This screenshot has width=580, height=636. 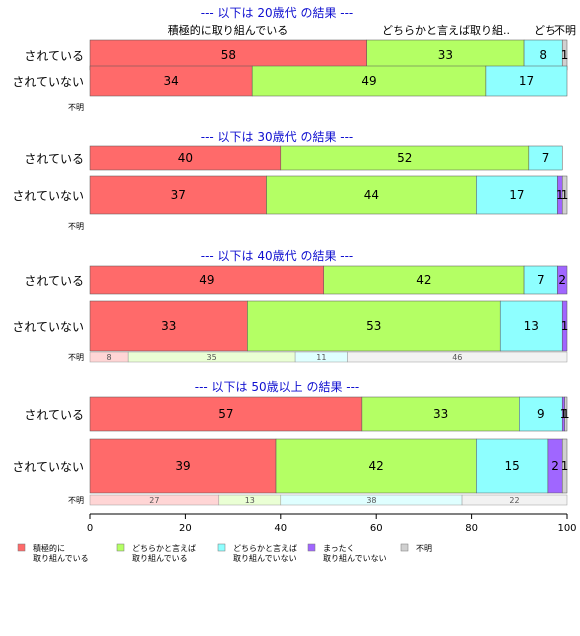 I want to click on bar-value-label: 44, so click(x=371, y=195).